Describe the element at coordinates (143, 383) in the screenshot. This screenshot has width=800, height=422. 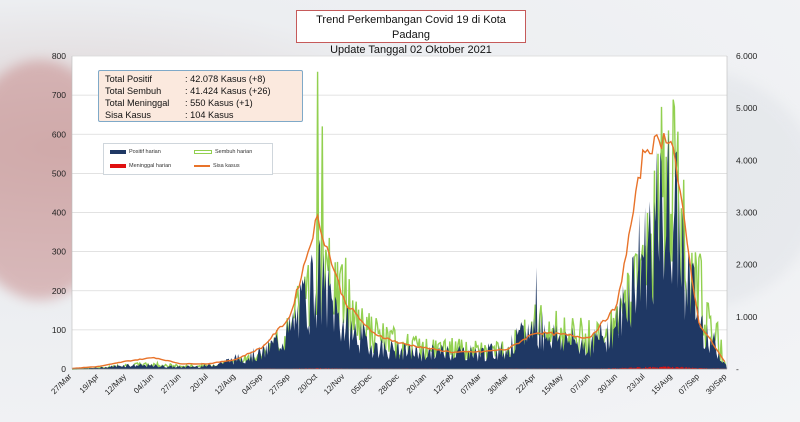
I see `x-tick-label: 04/Jun` at that location.